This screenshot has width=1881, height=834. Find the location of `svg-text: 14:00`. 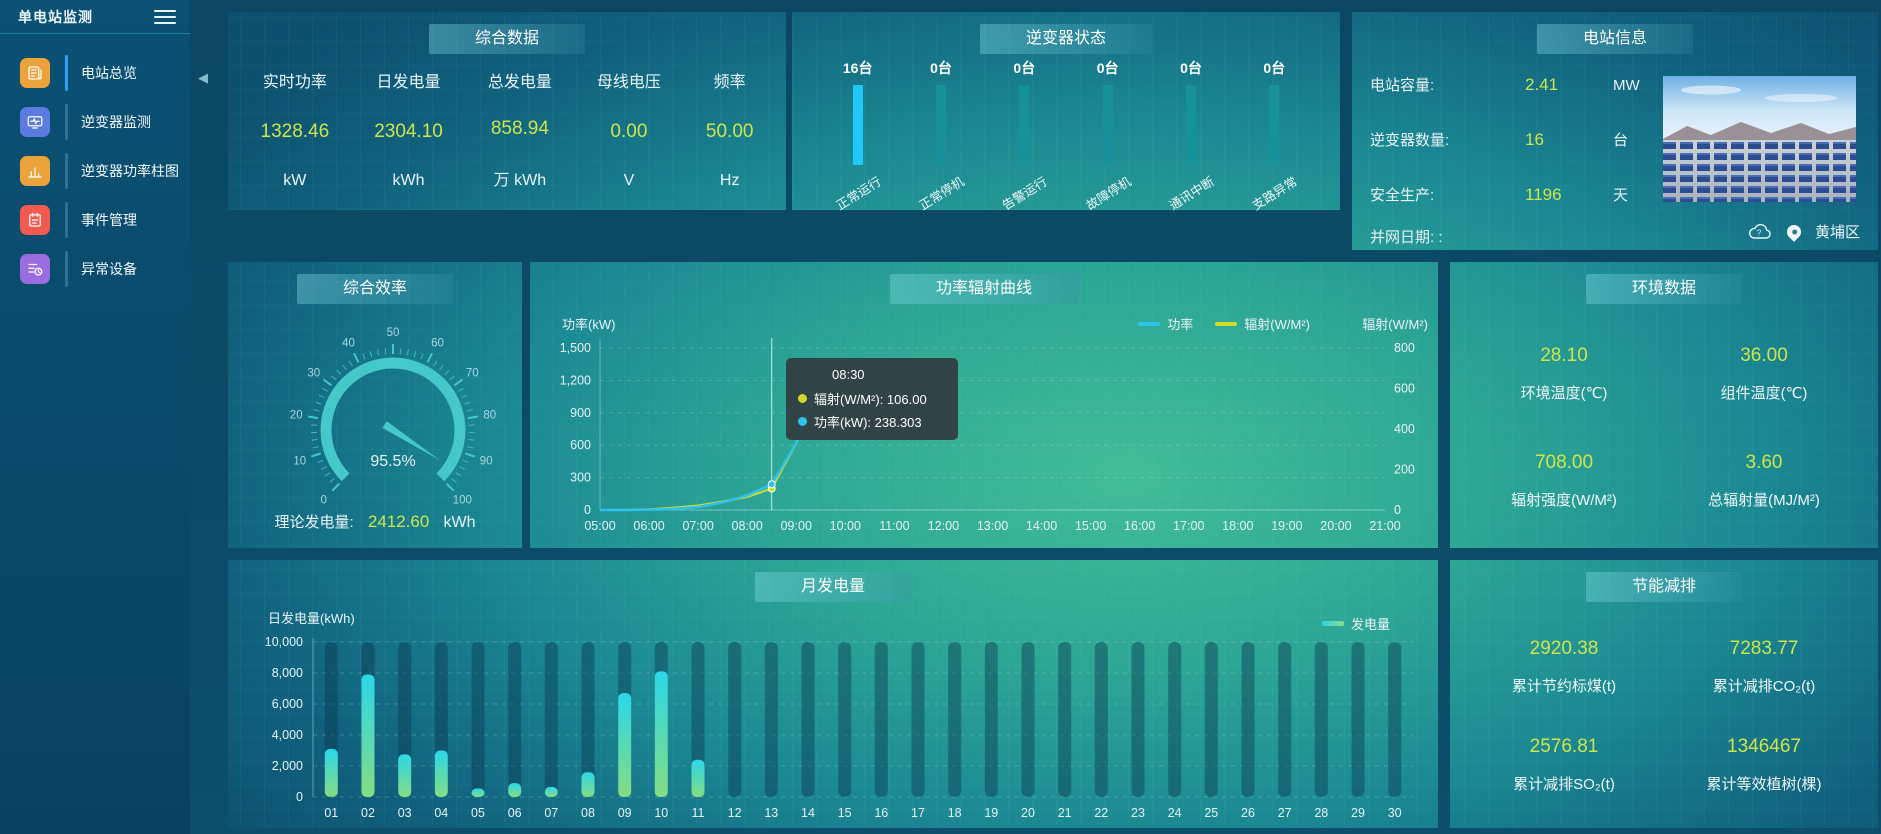

svg-text: 14:00 is located at coordinates (1041, 526).